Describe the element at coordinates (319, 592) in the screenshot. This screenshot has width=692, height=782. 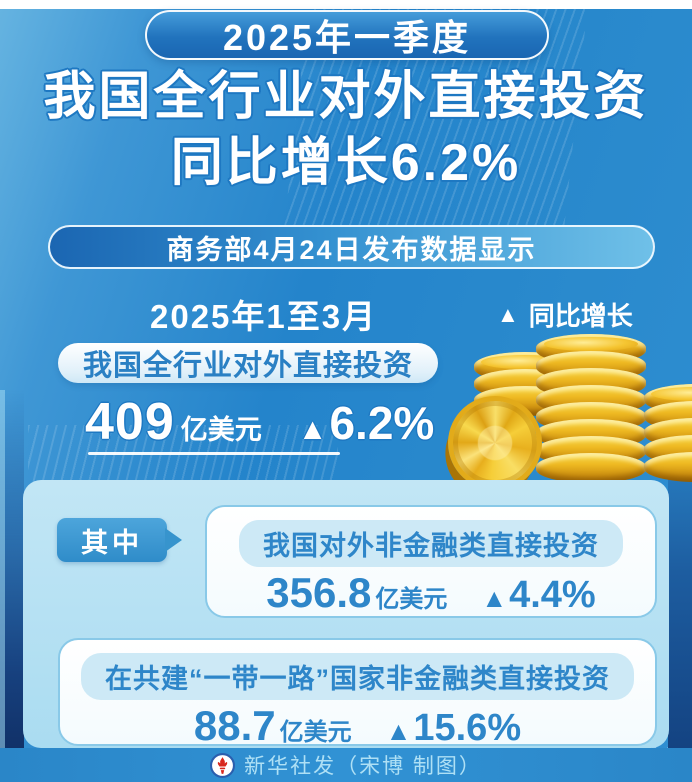
I see `non-financial-odi-value: 356.8` at that location.